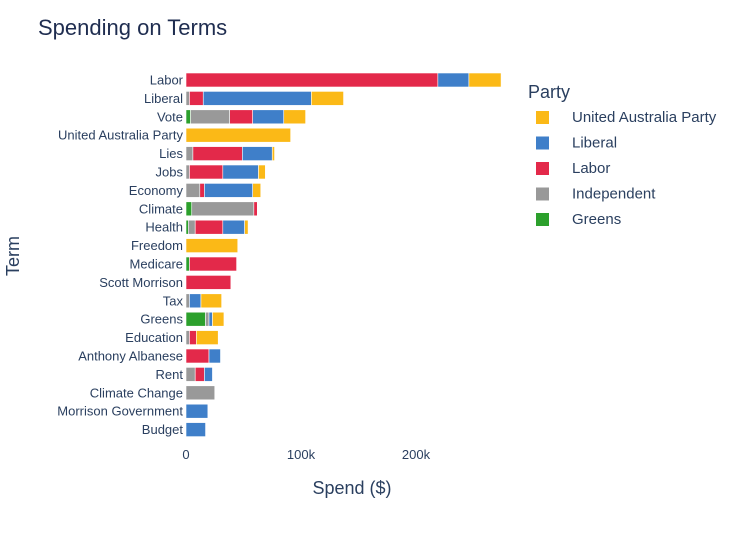 Image resolution: width=754 pixels, height=536 pixels. What do you see at coordinates (207, 337) in the screenshot?
I see `bar-education-united-australia-party` at bounding box center [207, 337].